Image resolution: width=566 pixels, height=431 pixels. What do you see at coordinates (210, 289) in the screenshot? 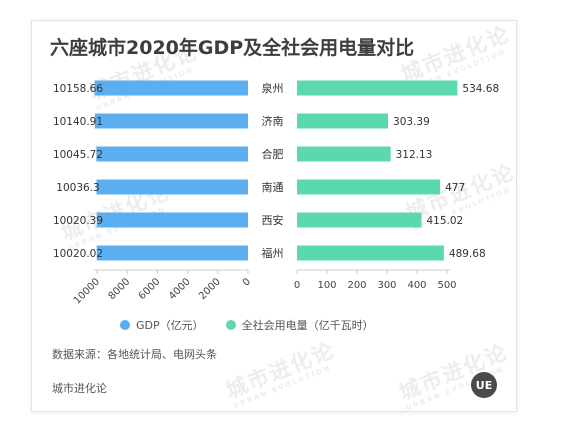
I see `gdp-tick-label-4: 2000` at bounding box center [210, 289].